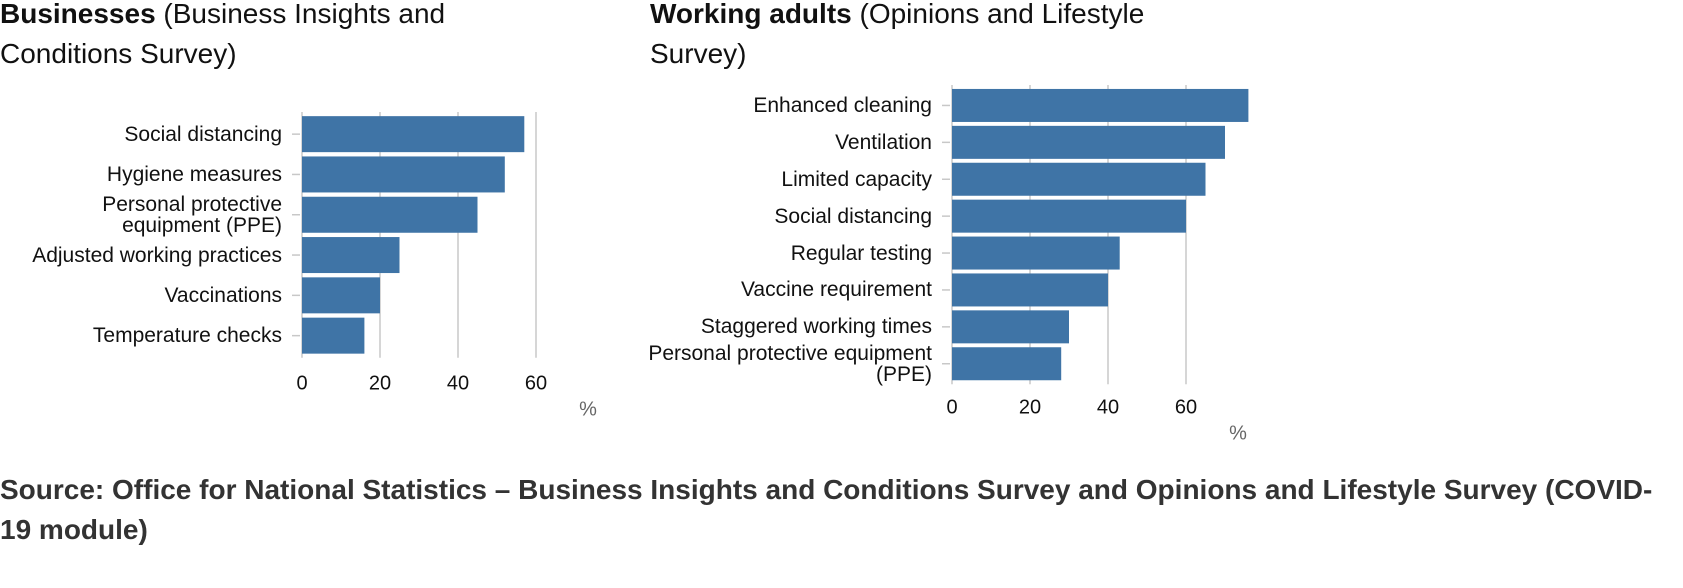 The width and height of the screenshot is (1683, 588). I want to click on title-sub: (Opinions and Lifestyle Survey), so click(897, 34).